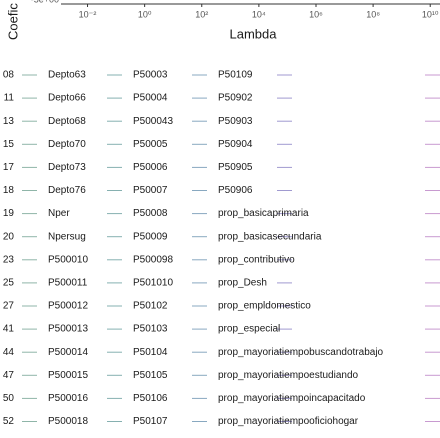  What do you see at coordinates (263, 213) in the screenshot?
I see `legend-label: prop_basicaprimaria` at bounding box center [263, 213].